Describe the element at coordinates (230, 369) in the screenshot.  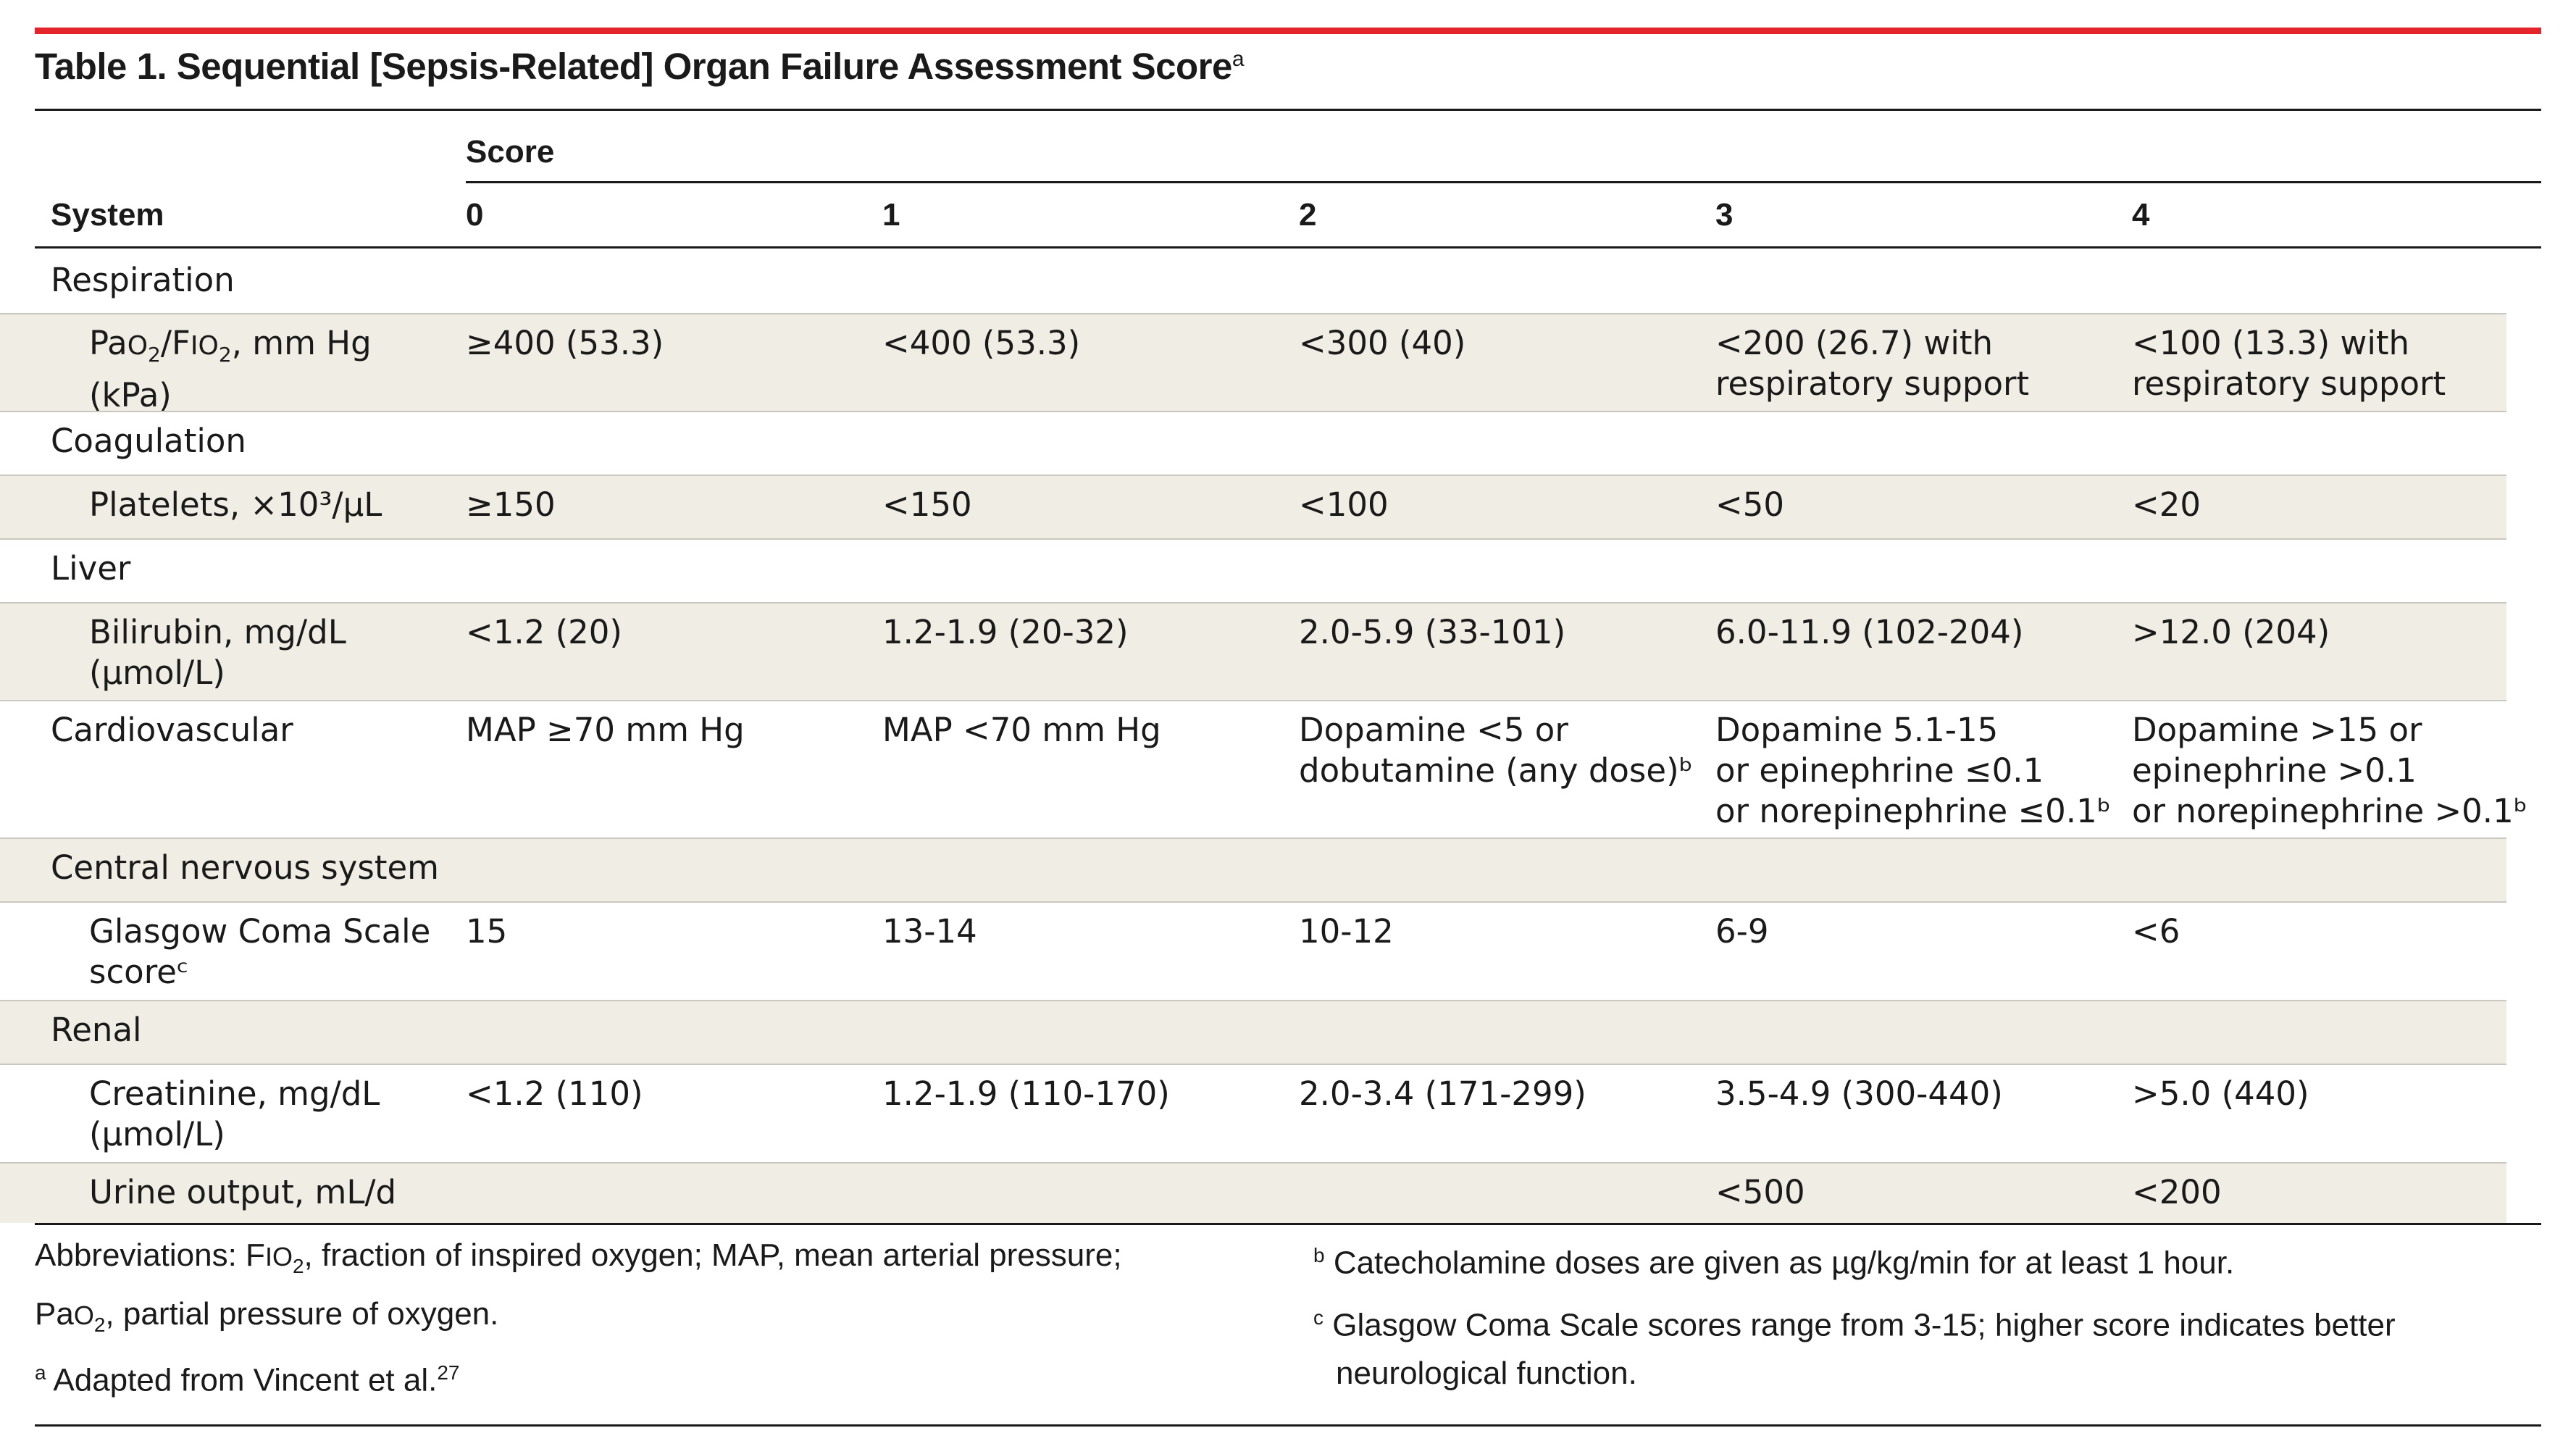
I see `row-label: PaO2/FIO2, mm Hg (kPa)` at that location.